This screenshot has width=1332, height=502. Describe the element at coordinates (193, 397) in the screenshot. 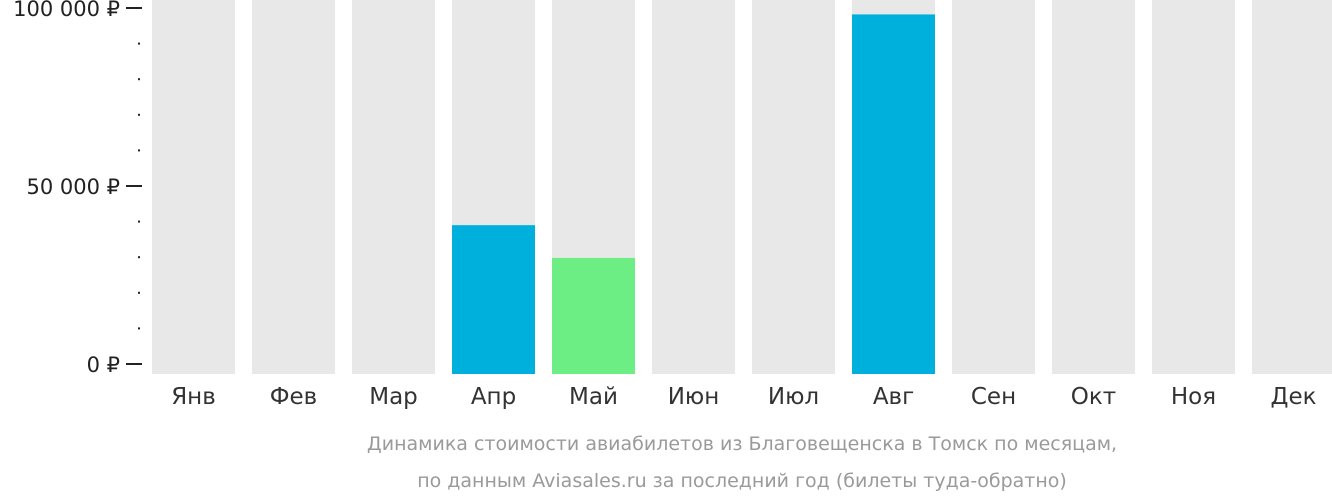

I see `x-tick-label-1: Янв` at that location.